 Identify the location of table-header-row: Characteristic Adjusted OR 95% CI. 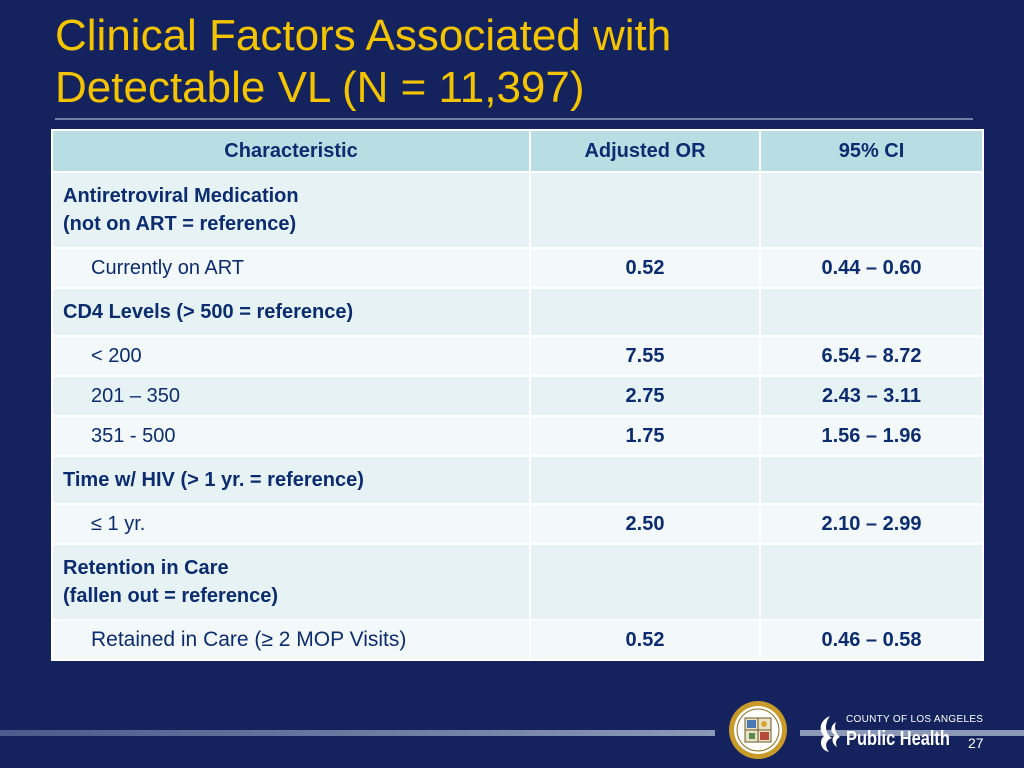
(517, 151).